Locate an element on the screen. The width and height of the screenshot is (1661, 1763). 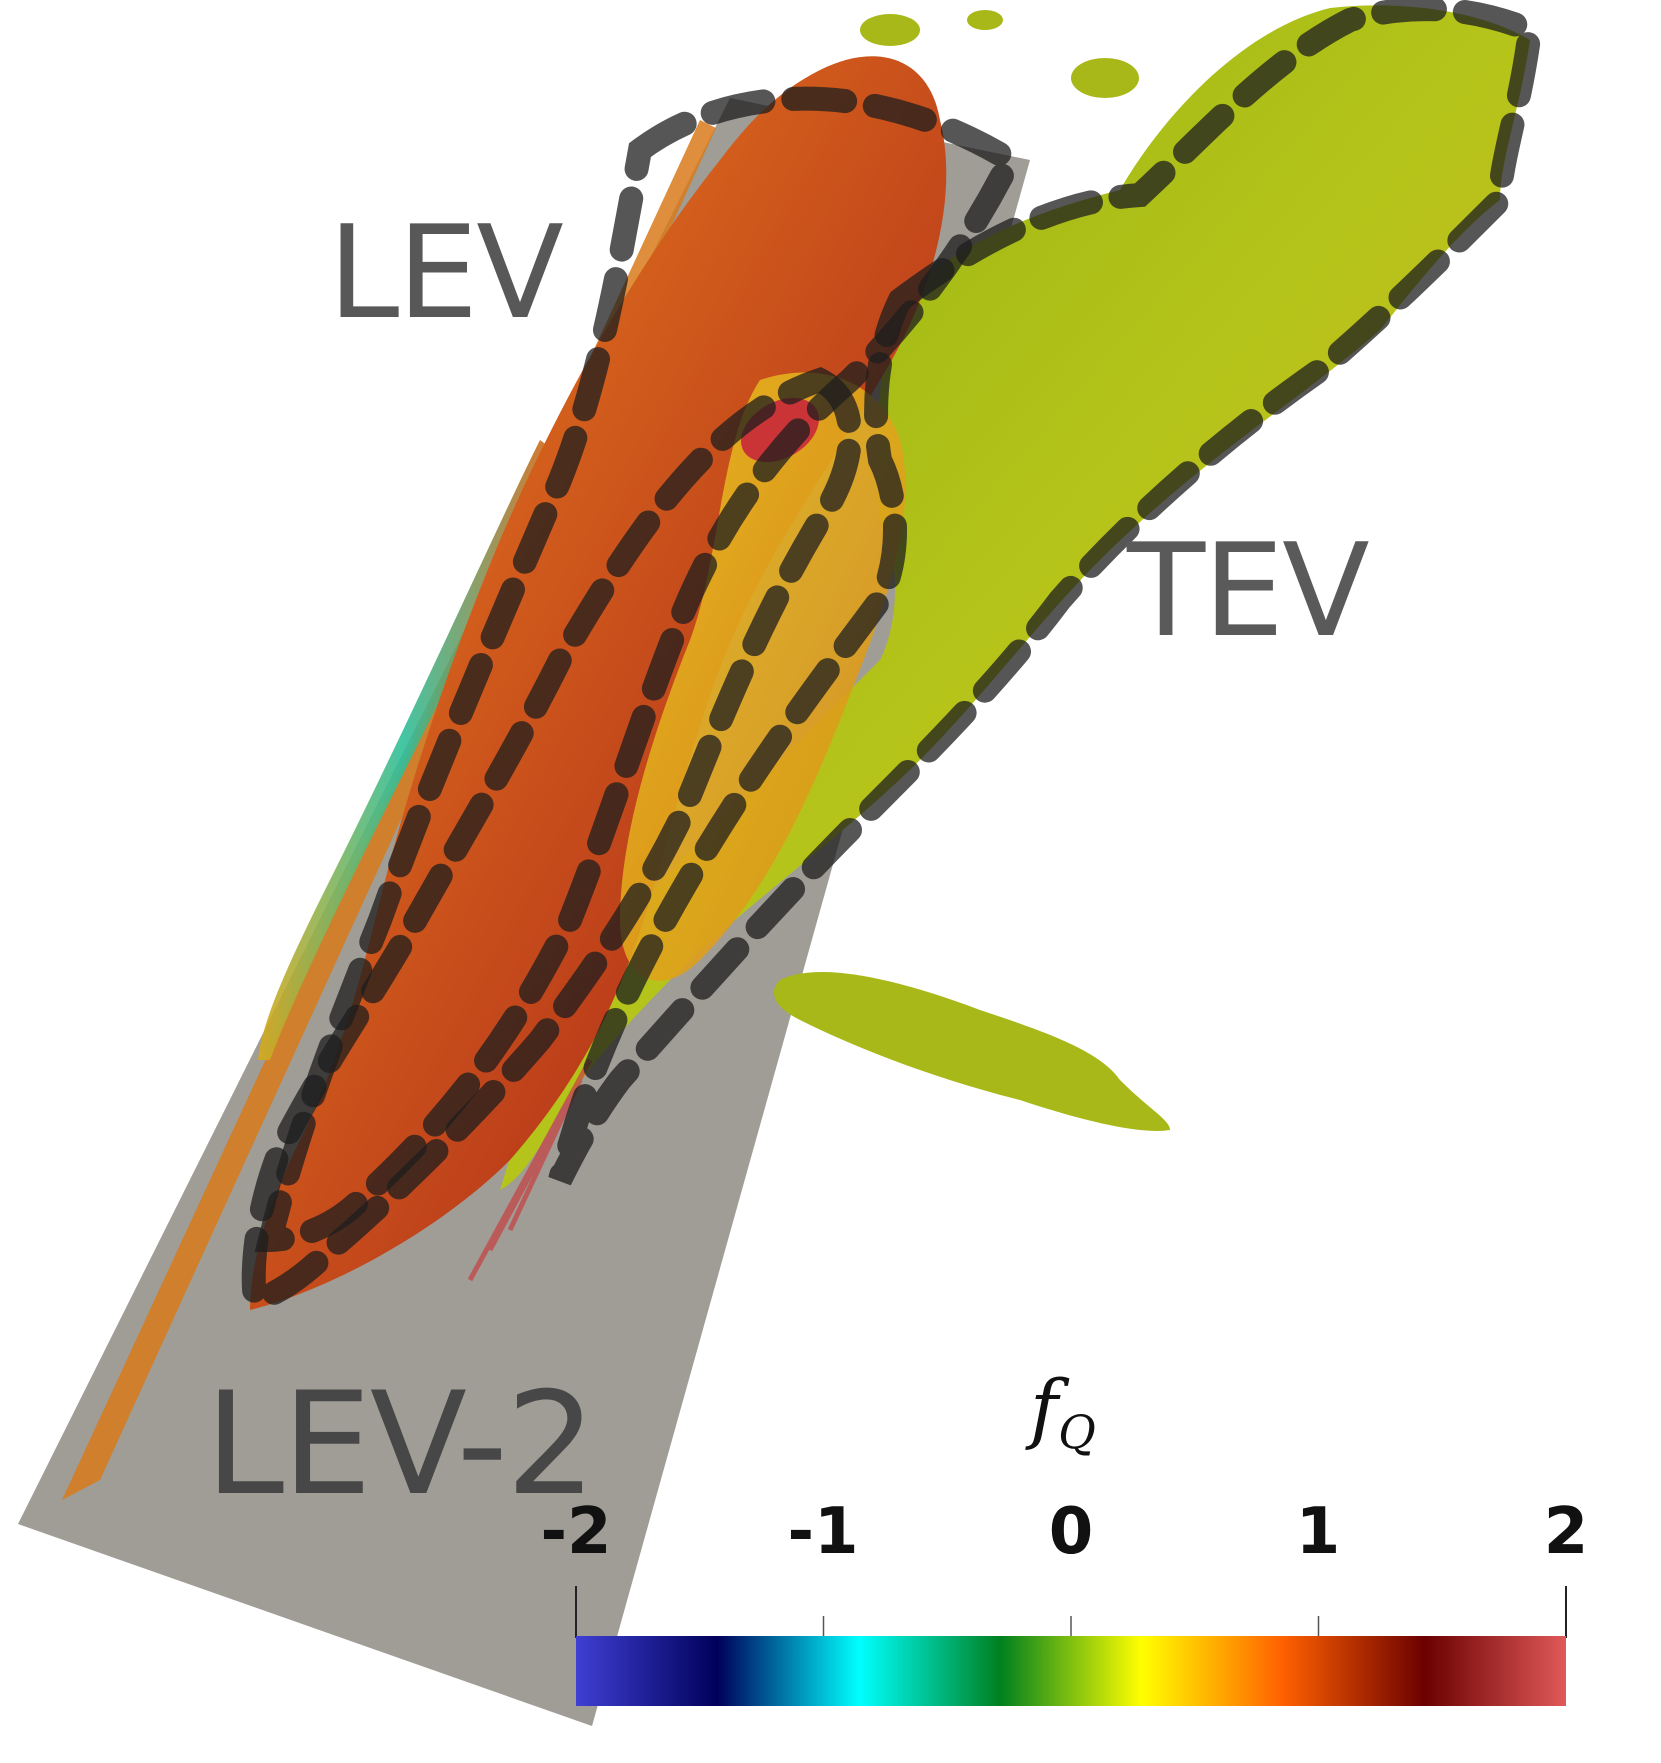
colorbar-tick-label: -2 is located at coordinates (576, 1532).